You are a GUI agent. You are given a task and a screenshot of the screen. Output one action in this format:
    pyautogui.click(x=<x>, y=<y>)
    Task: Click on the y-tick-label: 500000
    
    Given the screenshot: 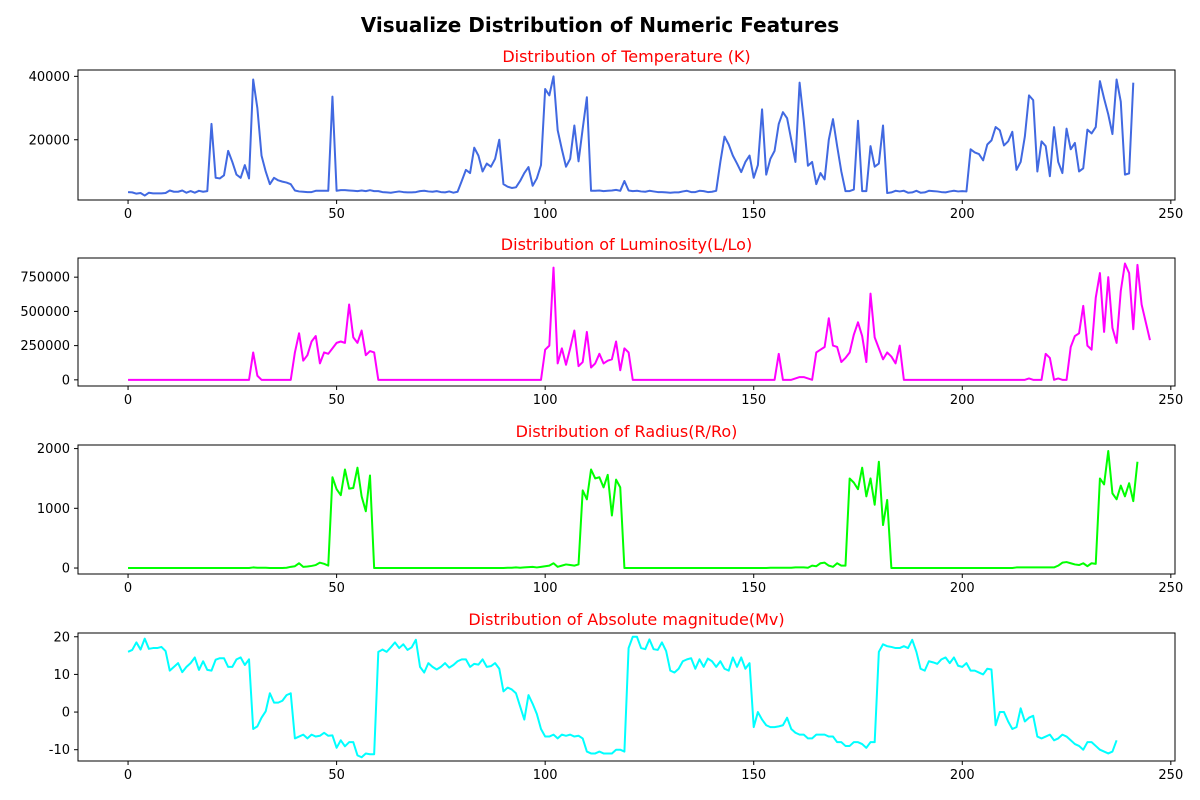 What is the action you would take?
    pyautogui.click(x=45, y=312)
    